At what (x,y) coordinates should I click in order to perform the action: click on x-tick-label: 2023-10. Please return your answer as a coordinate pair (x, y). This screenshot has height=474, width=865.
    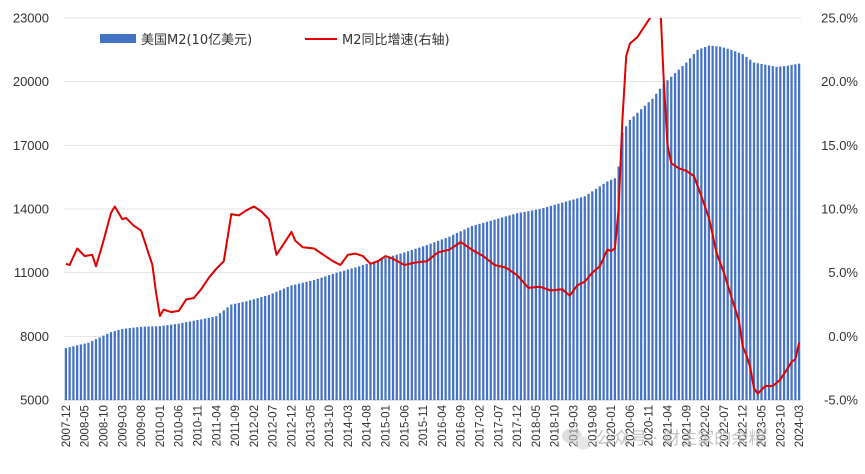
    Looking at the image, I should click on (781, 426).